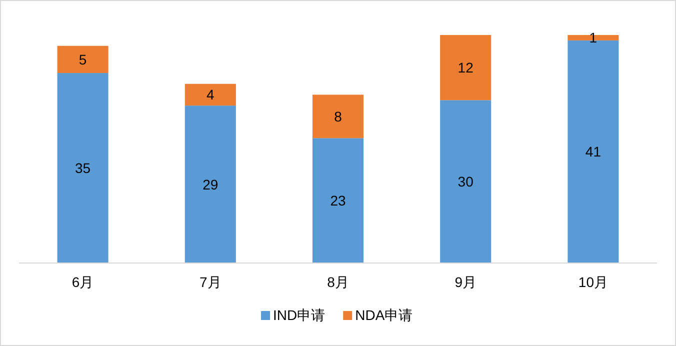 The width and height of the screenshot is (676, 346). What do you see at coordinates (466, 68) in the screenshot?
I see `data-label: 12` at bounding box center [466, 68].